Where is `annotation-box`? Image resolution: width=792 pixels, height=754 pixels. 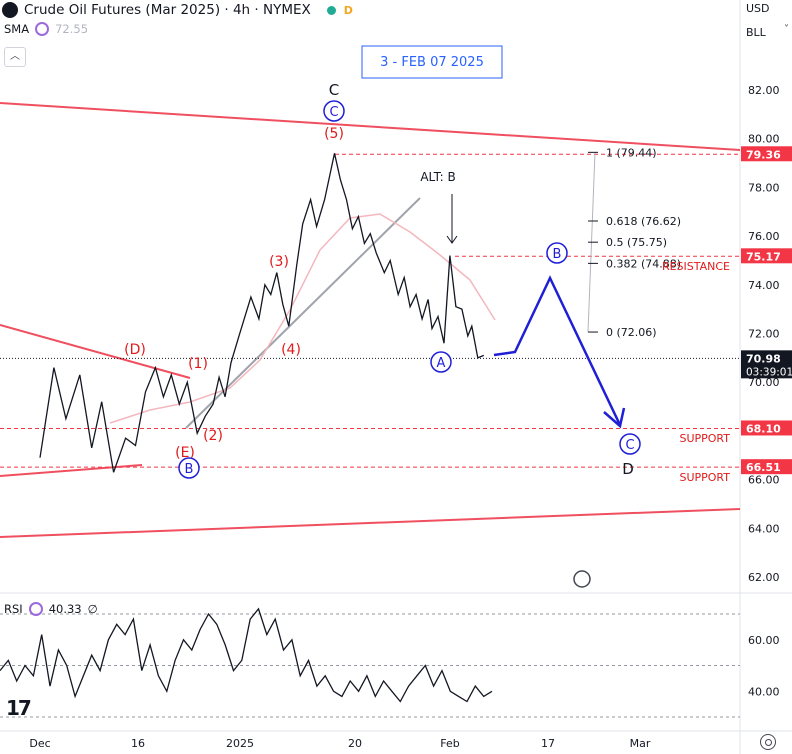
annotation-box is located at coordinates (432, 62).